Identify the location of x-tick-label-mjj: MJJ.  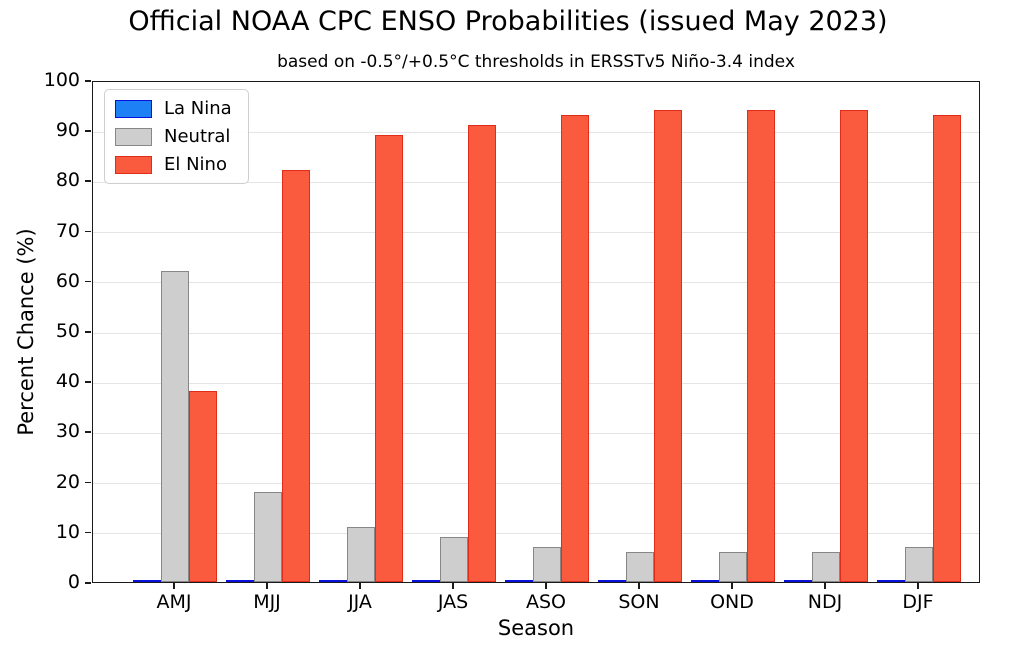
(267, 602).